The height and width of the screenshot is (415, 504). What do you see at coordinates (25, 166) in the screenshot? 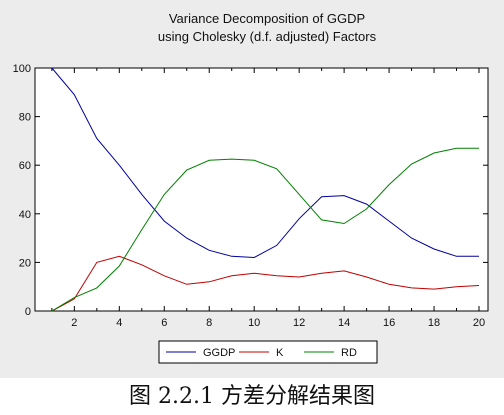
I see `y-tick-label-60: 60` at bounding box center [25, 166].